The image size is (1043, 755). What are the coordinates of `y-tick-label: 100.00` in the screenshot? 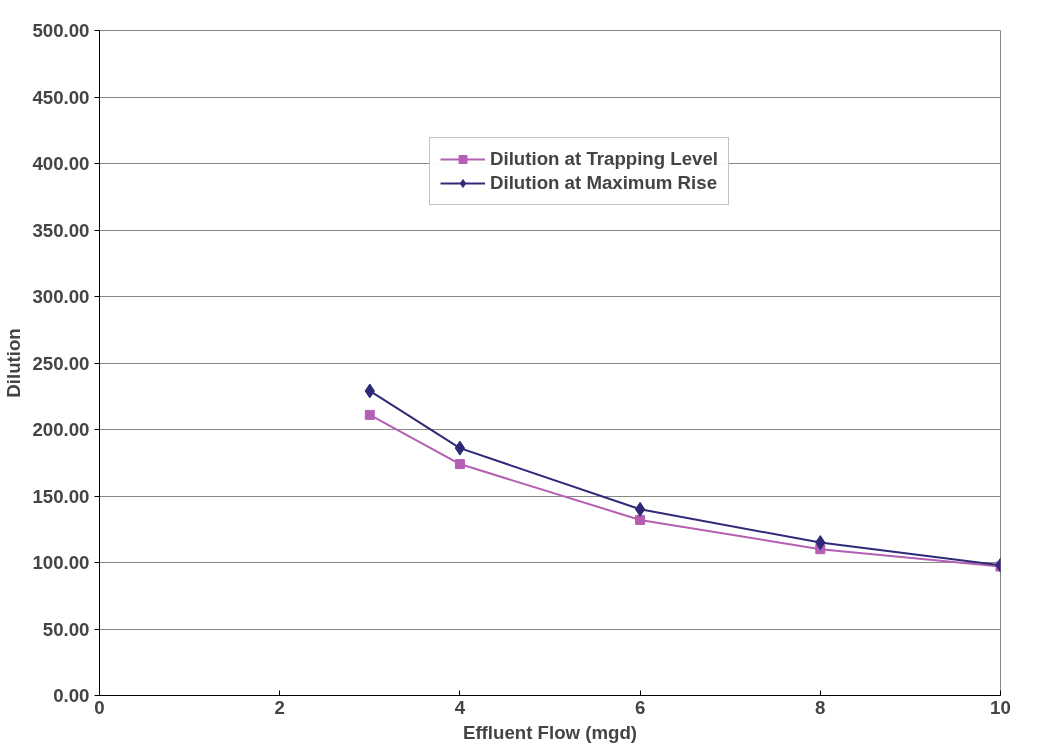 It's located at (61, 562).